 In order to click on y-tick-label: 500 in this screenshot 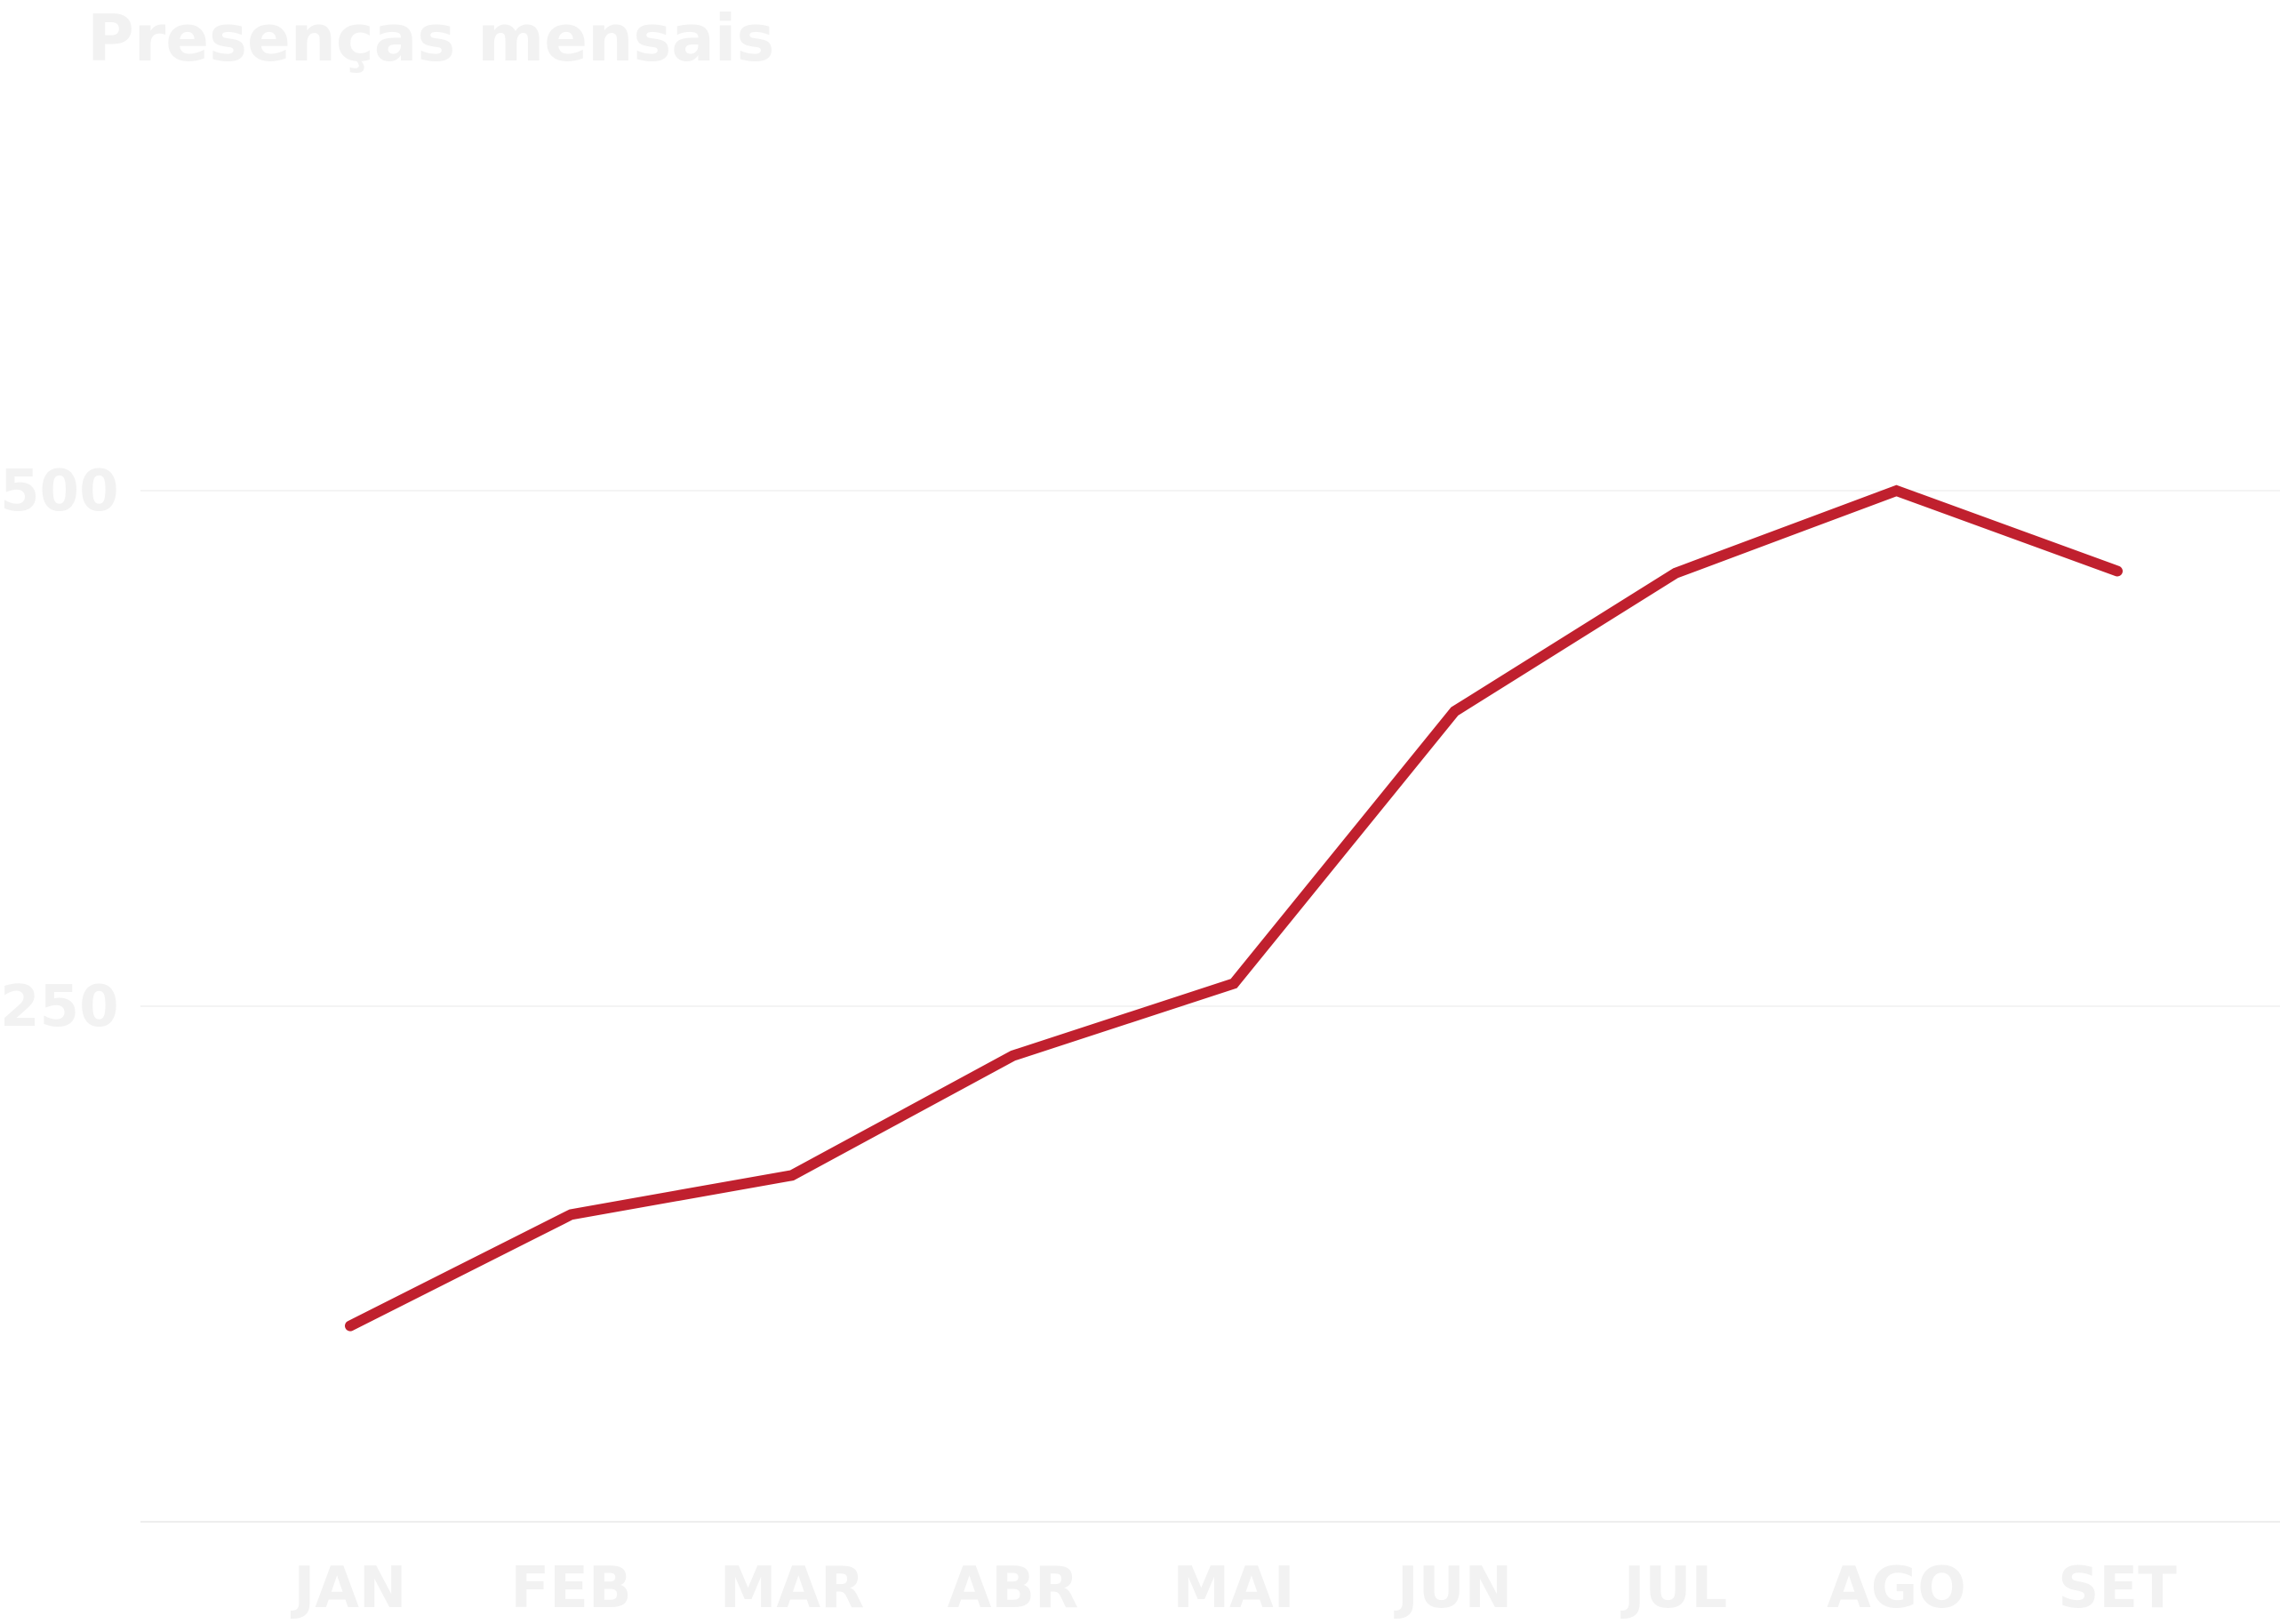, I will do `click(59, 491)`.